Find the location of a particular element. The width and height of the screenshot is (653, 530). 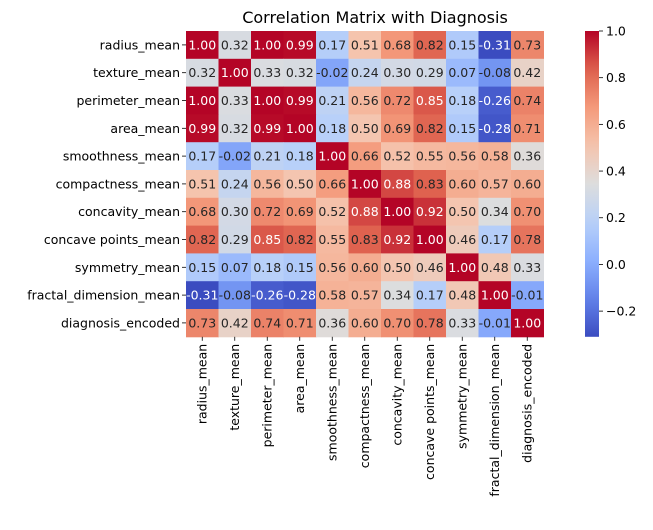

heatmap-cell-value: 0.50 is located at coordinates (365, 128).